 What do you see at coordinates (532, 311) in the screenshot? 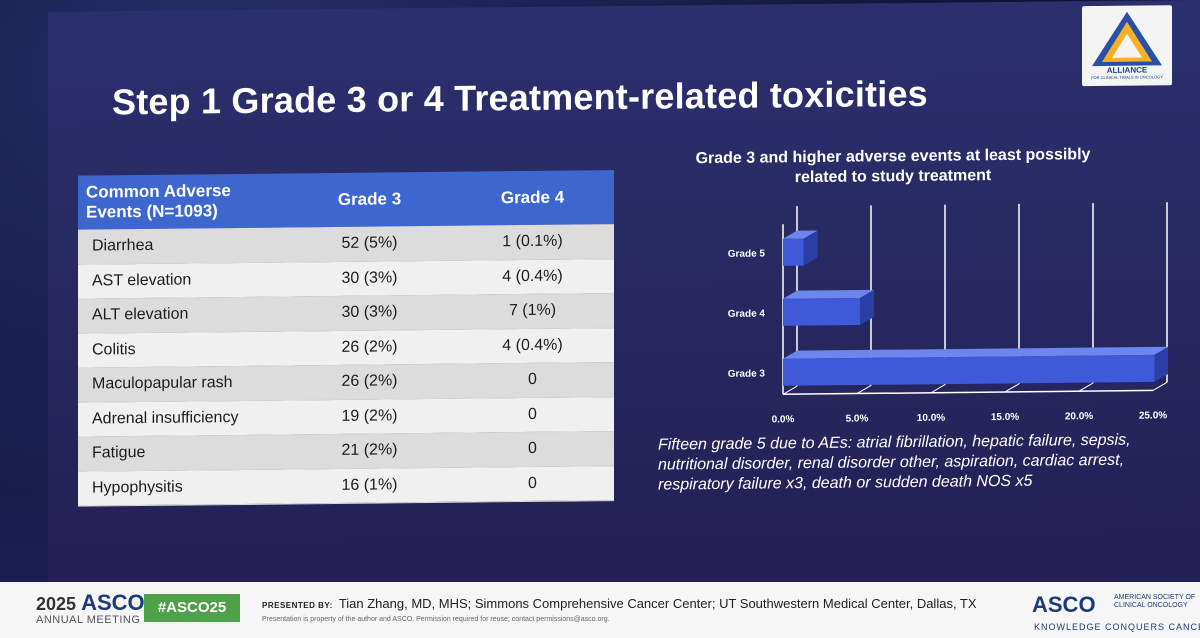
I see `grade4-cell: 7 (1%)` at bounding box center [532, 311].